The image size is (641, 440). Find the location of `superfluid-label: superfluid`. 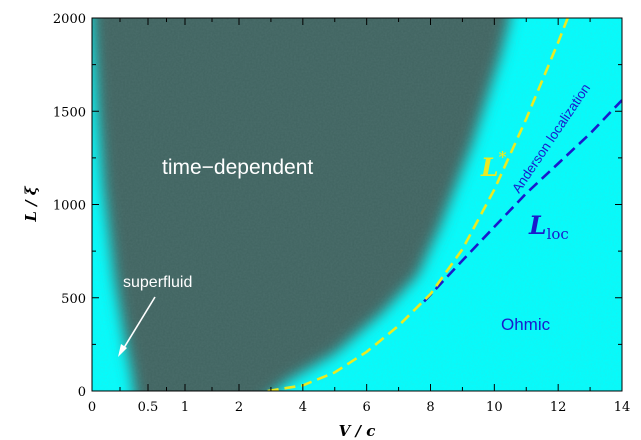

superfluid-label: superfluid is located at coordinates (157, 282).